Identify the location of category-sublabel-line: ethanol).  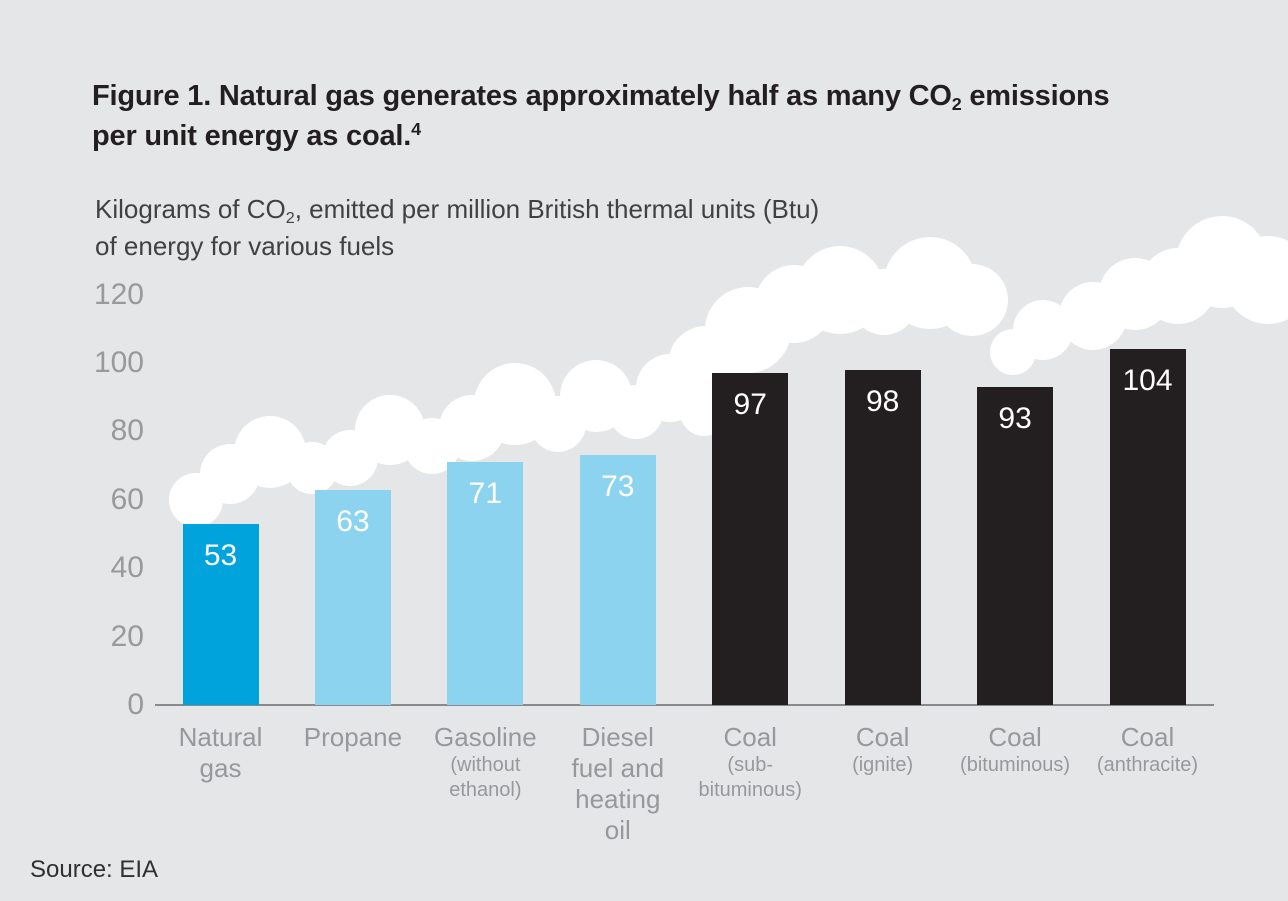
(485, 790).